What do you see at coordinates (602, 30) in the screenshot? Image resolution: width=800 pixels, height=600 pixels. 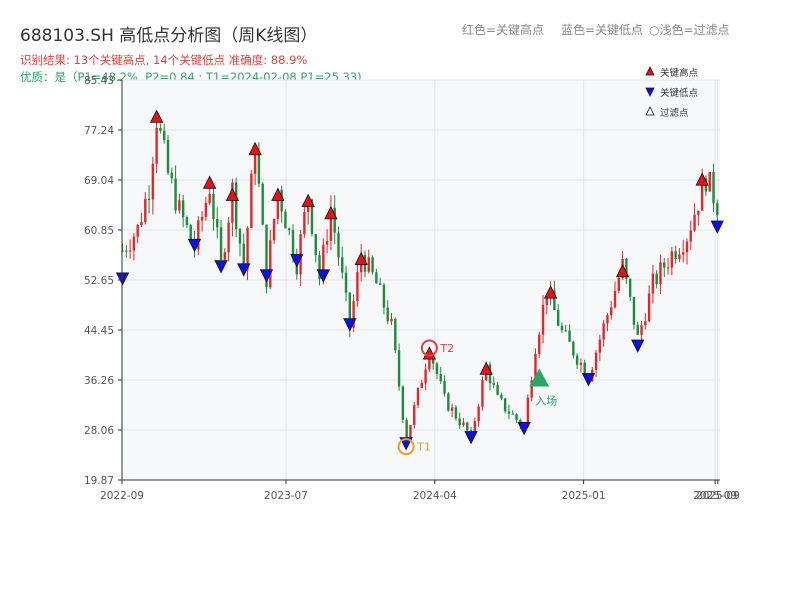 I see `header-legend-blue: 蓝色=关键低点` at bounding box center [602, 30].